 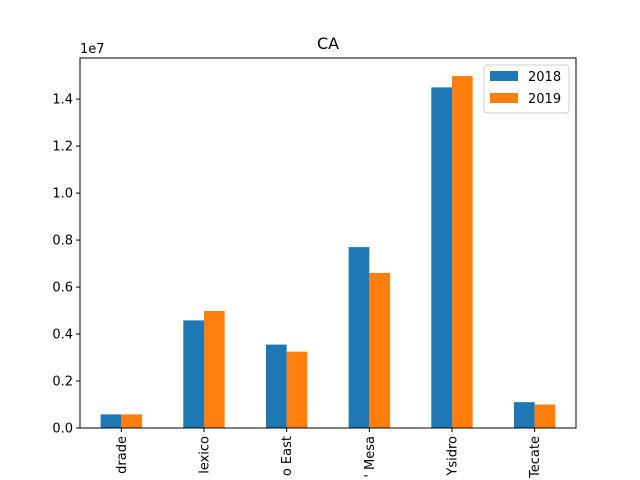 I want to click on legend-swatch-2019, so click(x=504, y=98).